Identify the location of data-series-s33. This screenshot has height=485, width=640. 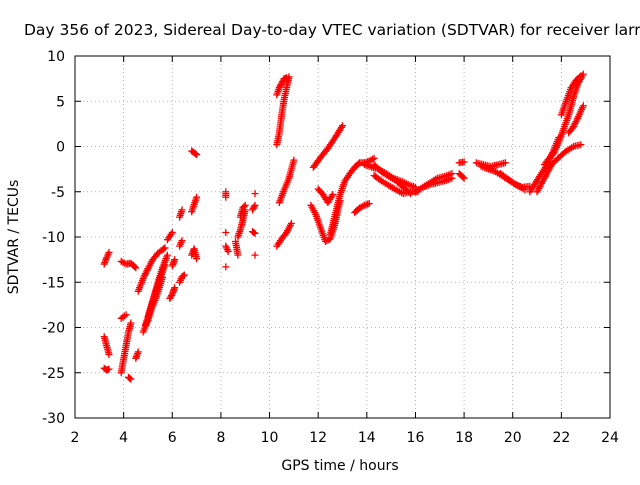
(283, 111).